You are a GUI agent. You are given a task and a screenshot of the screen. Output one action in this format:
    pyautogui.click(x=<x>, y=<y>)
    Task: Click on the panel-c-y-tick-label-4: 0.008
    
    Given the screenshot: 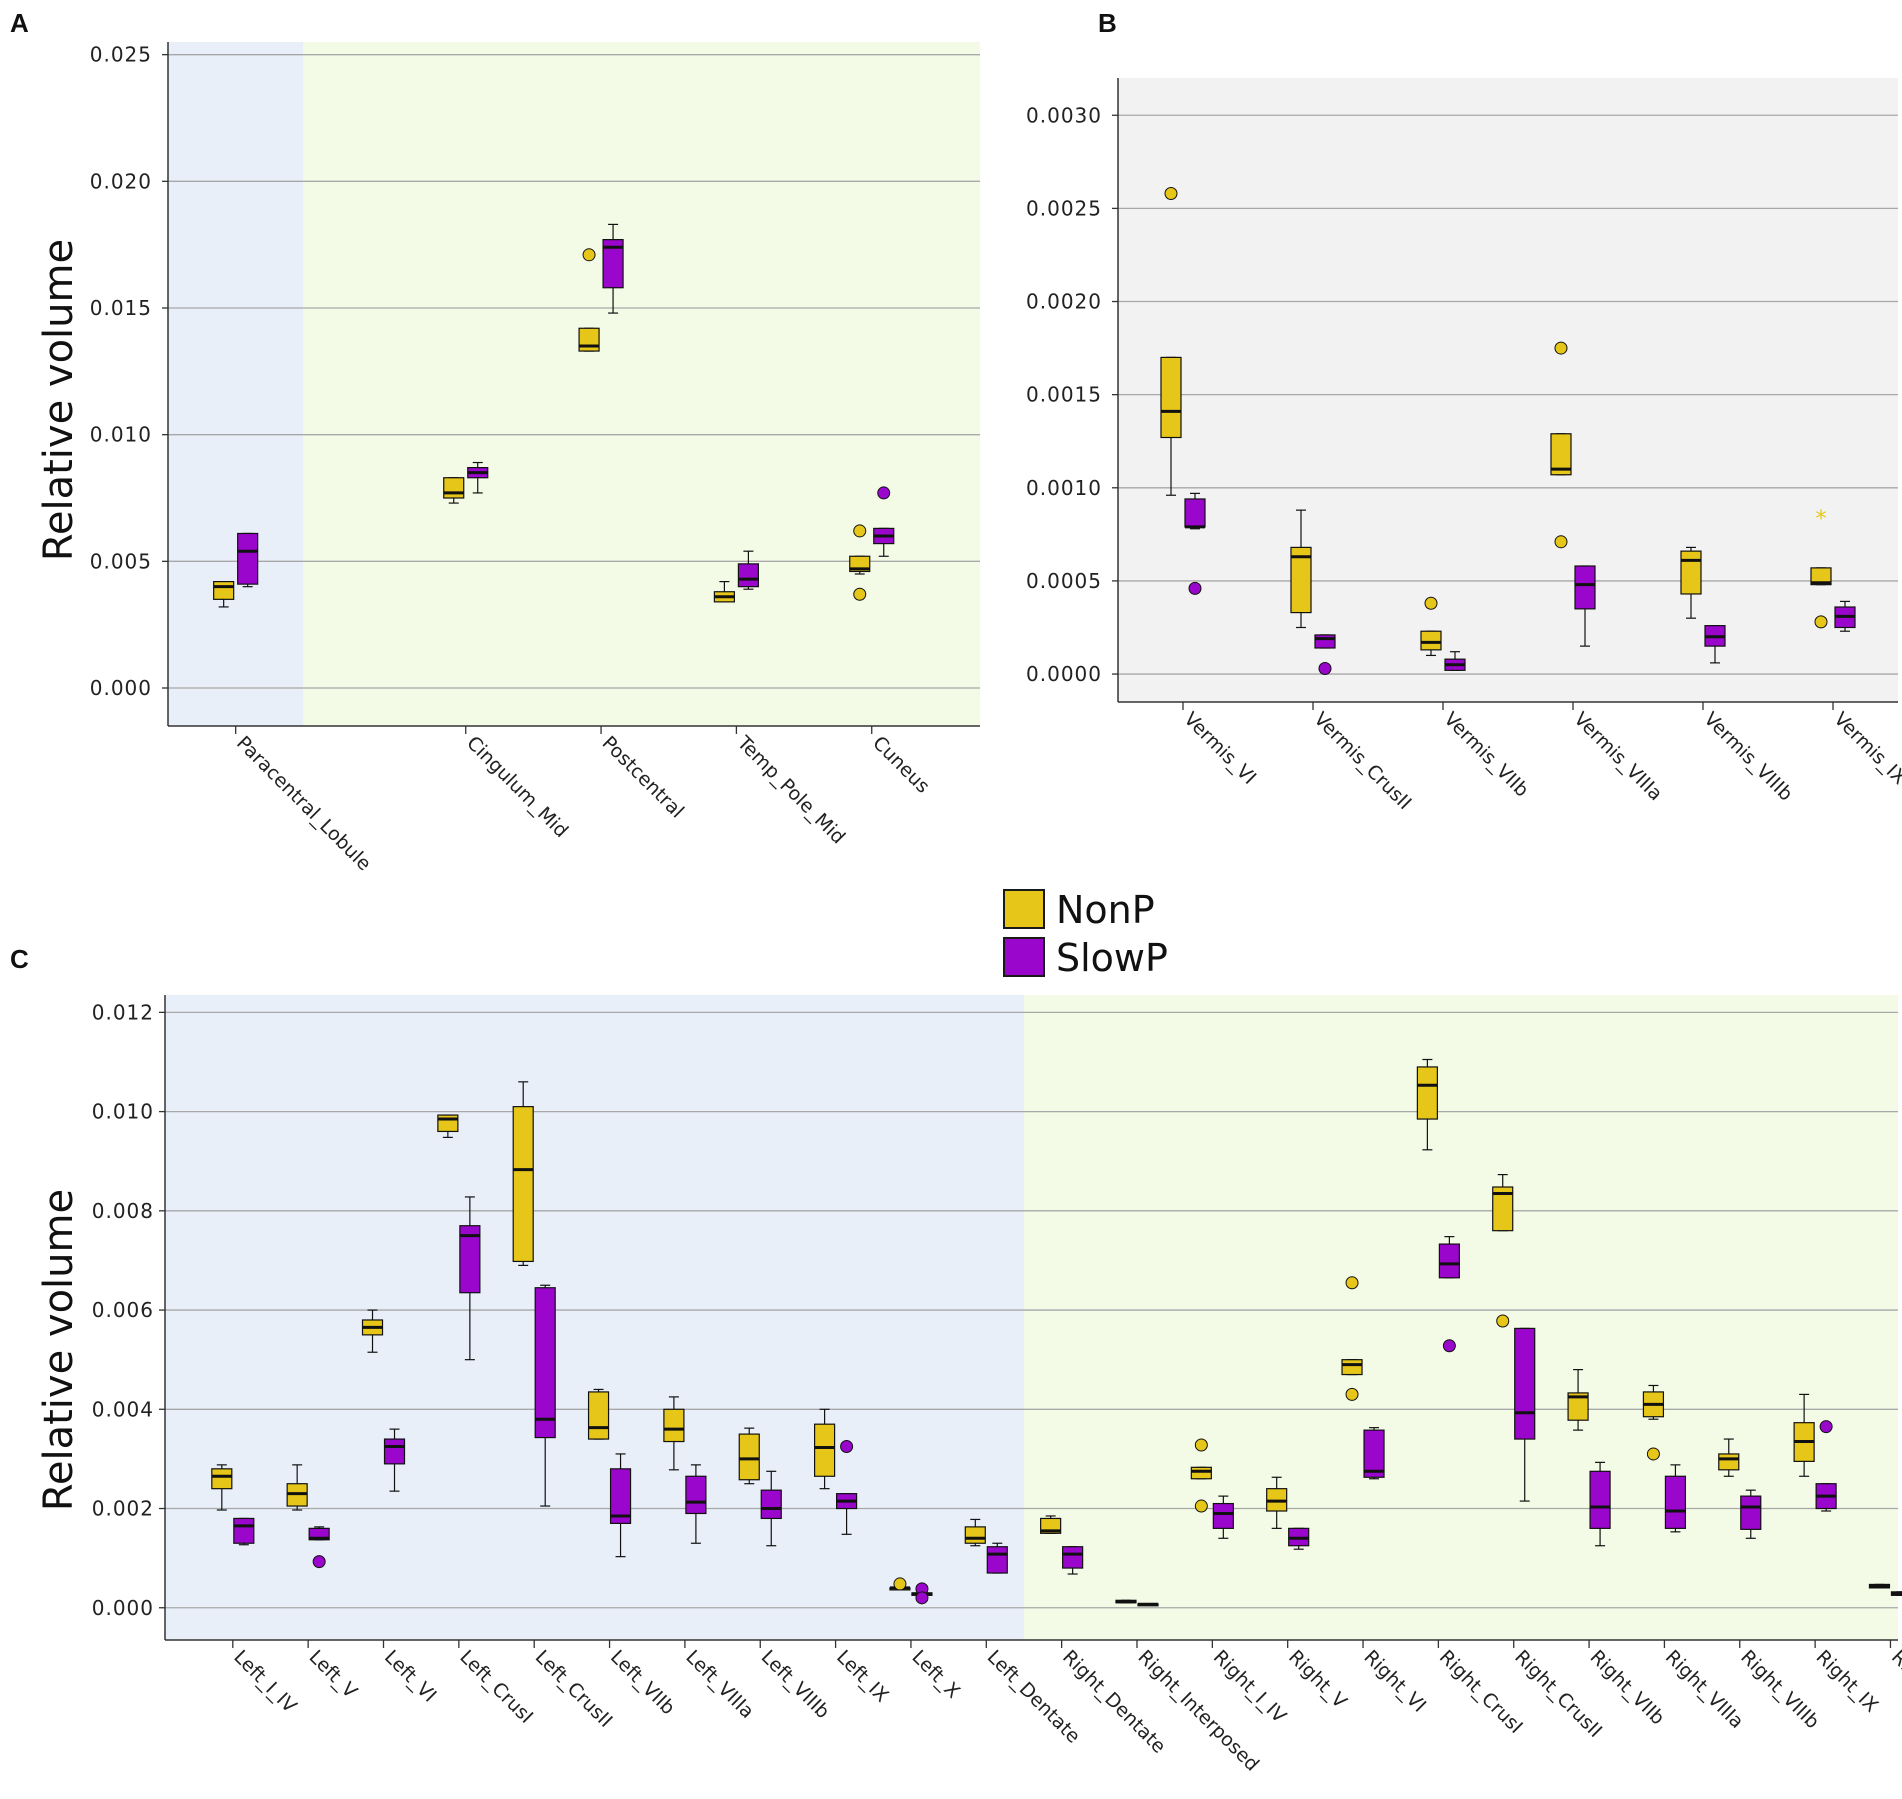 What is the action you would take?
    pyautogui.click(x=123, y=1211)
    